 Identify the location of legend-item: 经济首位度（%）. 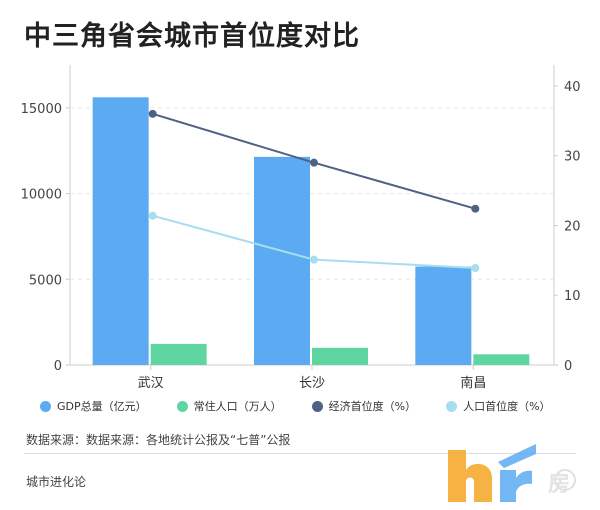
(364, 406).